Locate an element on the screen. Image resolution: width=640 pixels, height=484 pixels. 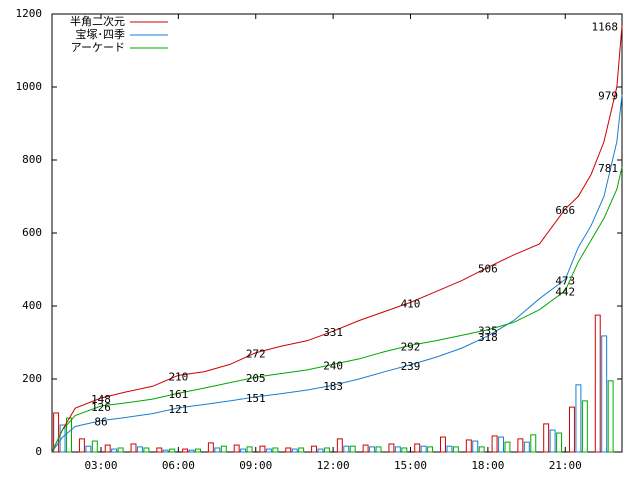
y-tick-label: 600 is located at coordinates (32, 232).